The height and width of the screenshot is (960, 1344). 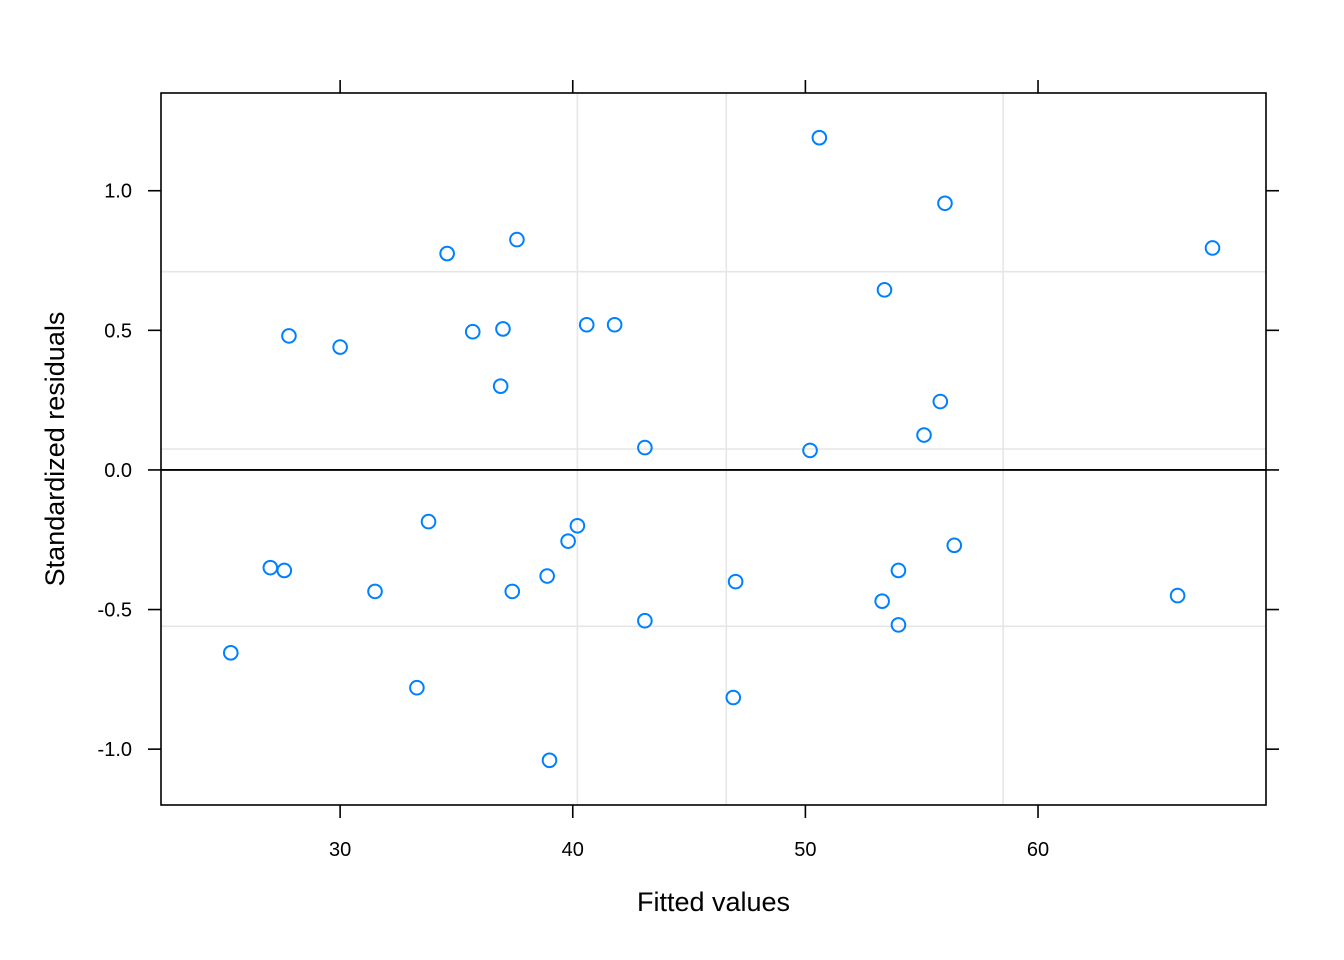 I want to click on y-axis-title: Standardized residuals, so click(x=55, y=449).